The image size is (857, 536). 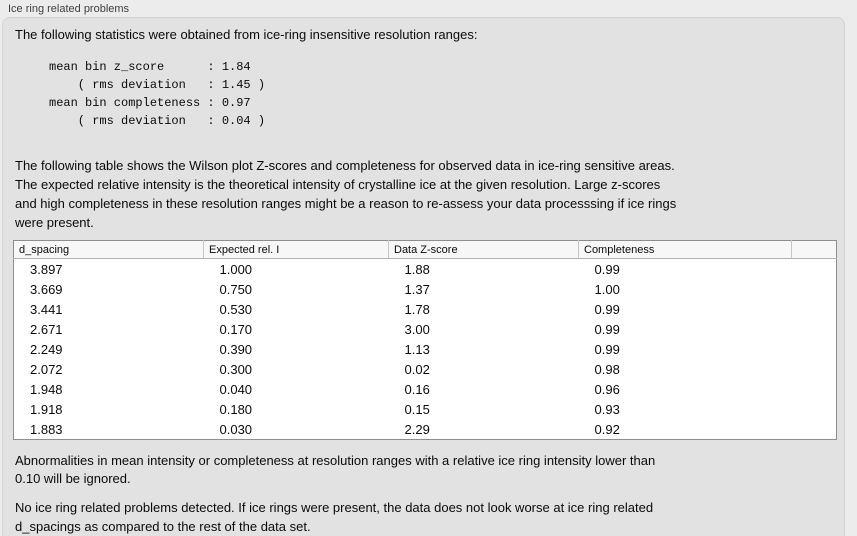 I want to click on table-cell: 1.000, so click(x=236, y=269).